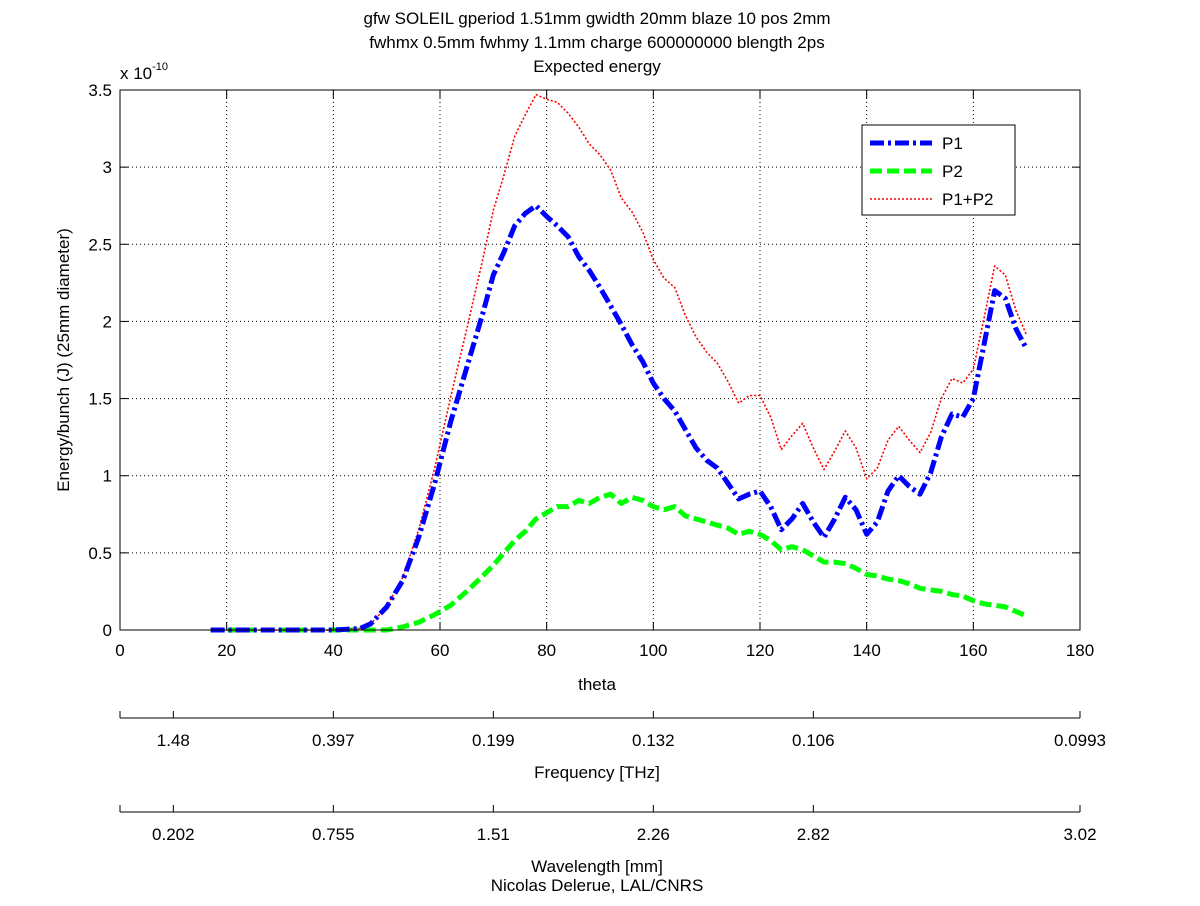 This screenshot has height=906, width=1200. Describe the element at coordinates (107, 167) in the screenshot. I see `y-tick-label: 3` at that location.